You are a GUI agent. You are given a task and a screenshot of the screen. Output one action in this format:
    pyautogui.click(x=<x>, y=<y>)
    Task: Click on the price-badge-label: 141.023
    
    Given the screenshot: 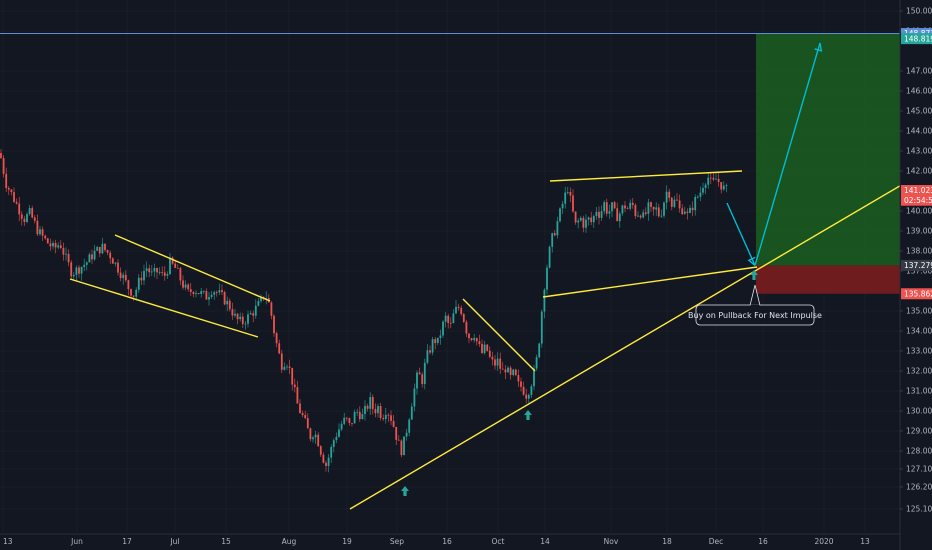 What is the action you would take?
    pyautogui.click(x=918, y=190)
    